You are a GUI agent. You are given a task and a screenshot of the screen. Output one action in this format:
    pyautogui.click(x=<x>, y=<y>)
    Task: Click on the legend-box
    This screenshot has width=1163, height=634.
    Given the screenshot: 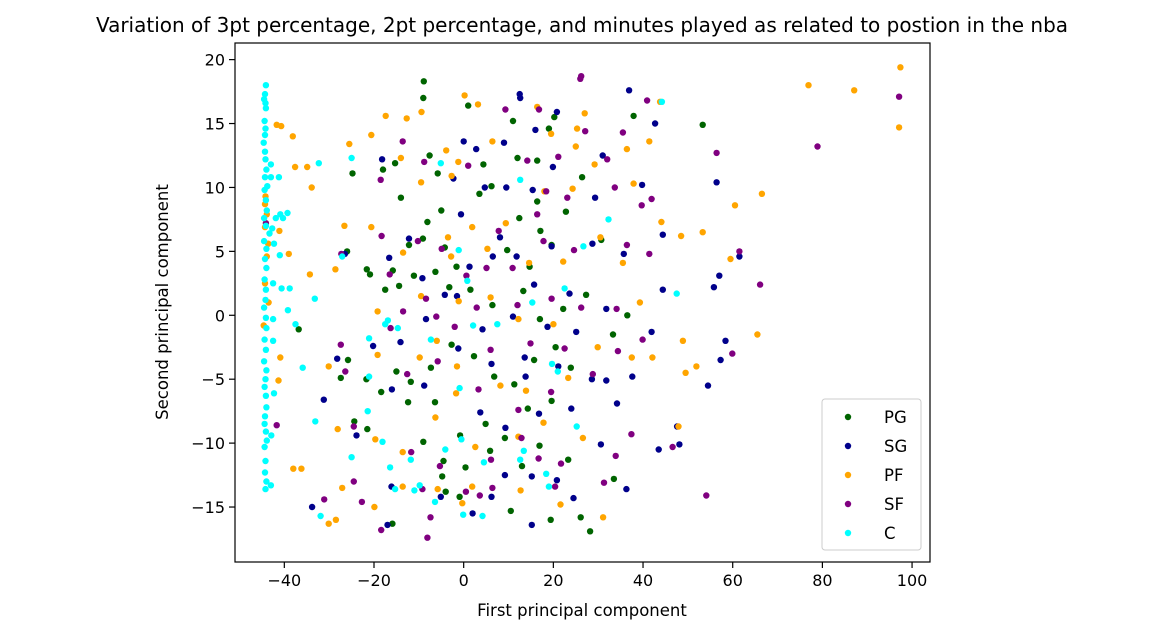 What is the action you would take?
    pyautogui.click(x=871, y=474)
    